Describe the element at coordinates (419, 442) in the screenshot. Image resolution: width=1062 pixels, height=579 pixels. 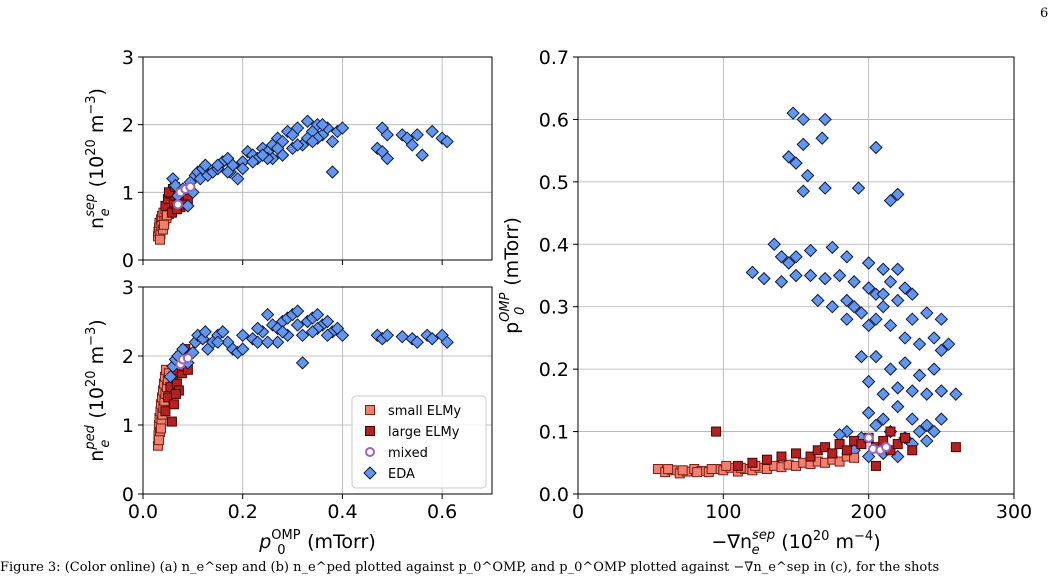
I see `legend: small ELMy large ELMy mixed EDA` at that location.